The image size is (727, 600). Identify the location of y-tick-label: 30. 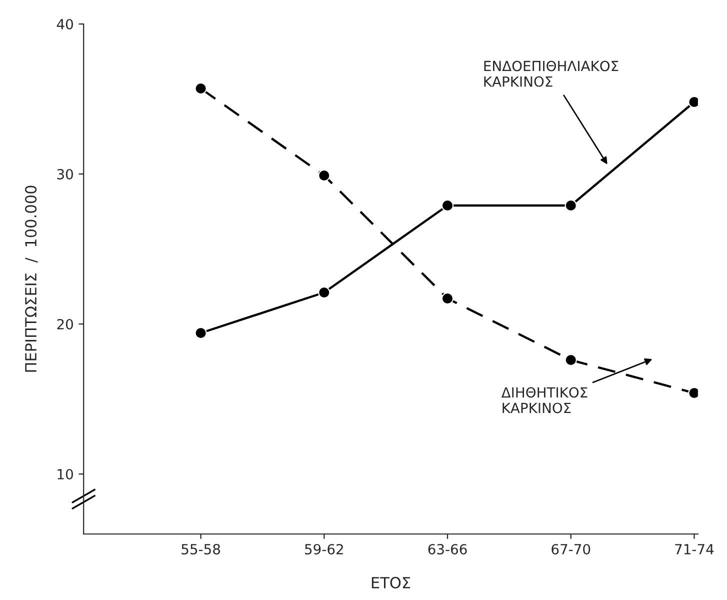
(65, 174).